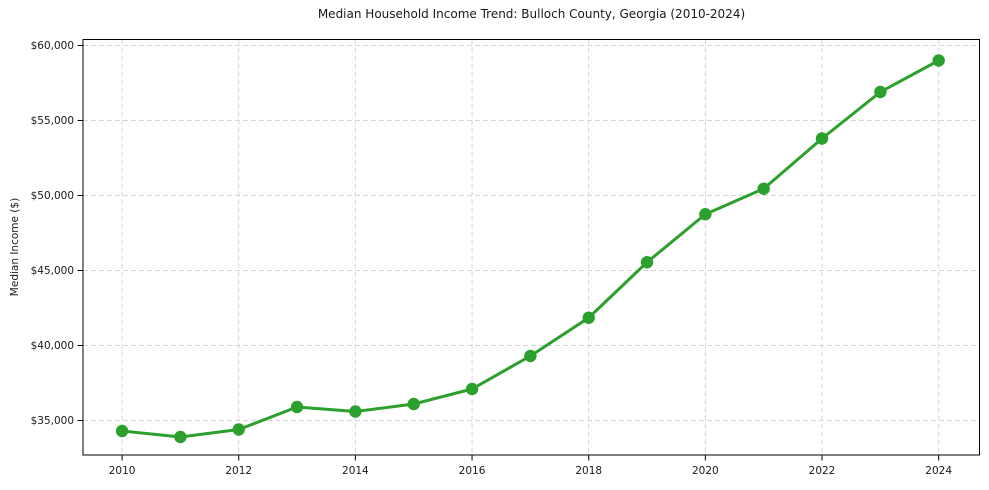 The width and height of the screenshot is (989, 490). I want to click on x-tick-label: 2012, so click(238, 471).